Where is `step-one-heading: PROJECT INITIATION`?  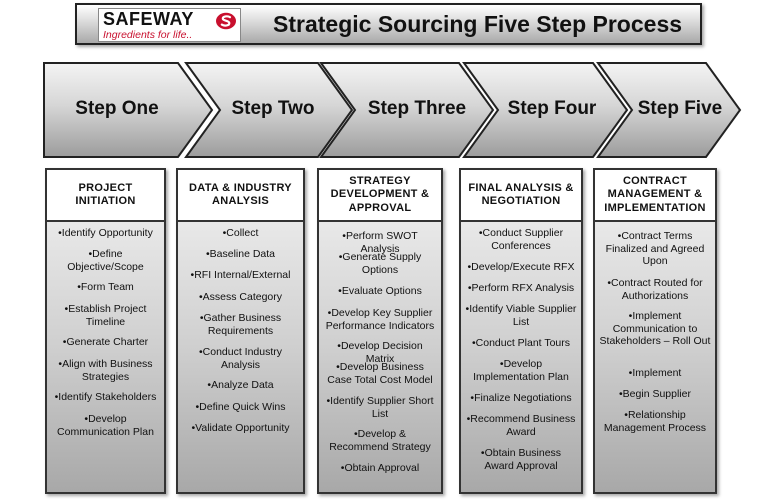 step-one-heading: PROJECT INITIATION is located at coordinates (105, 196).